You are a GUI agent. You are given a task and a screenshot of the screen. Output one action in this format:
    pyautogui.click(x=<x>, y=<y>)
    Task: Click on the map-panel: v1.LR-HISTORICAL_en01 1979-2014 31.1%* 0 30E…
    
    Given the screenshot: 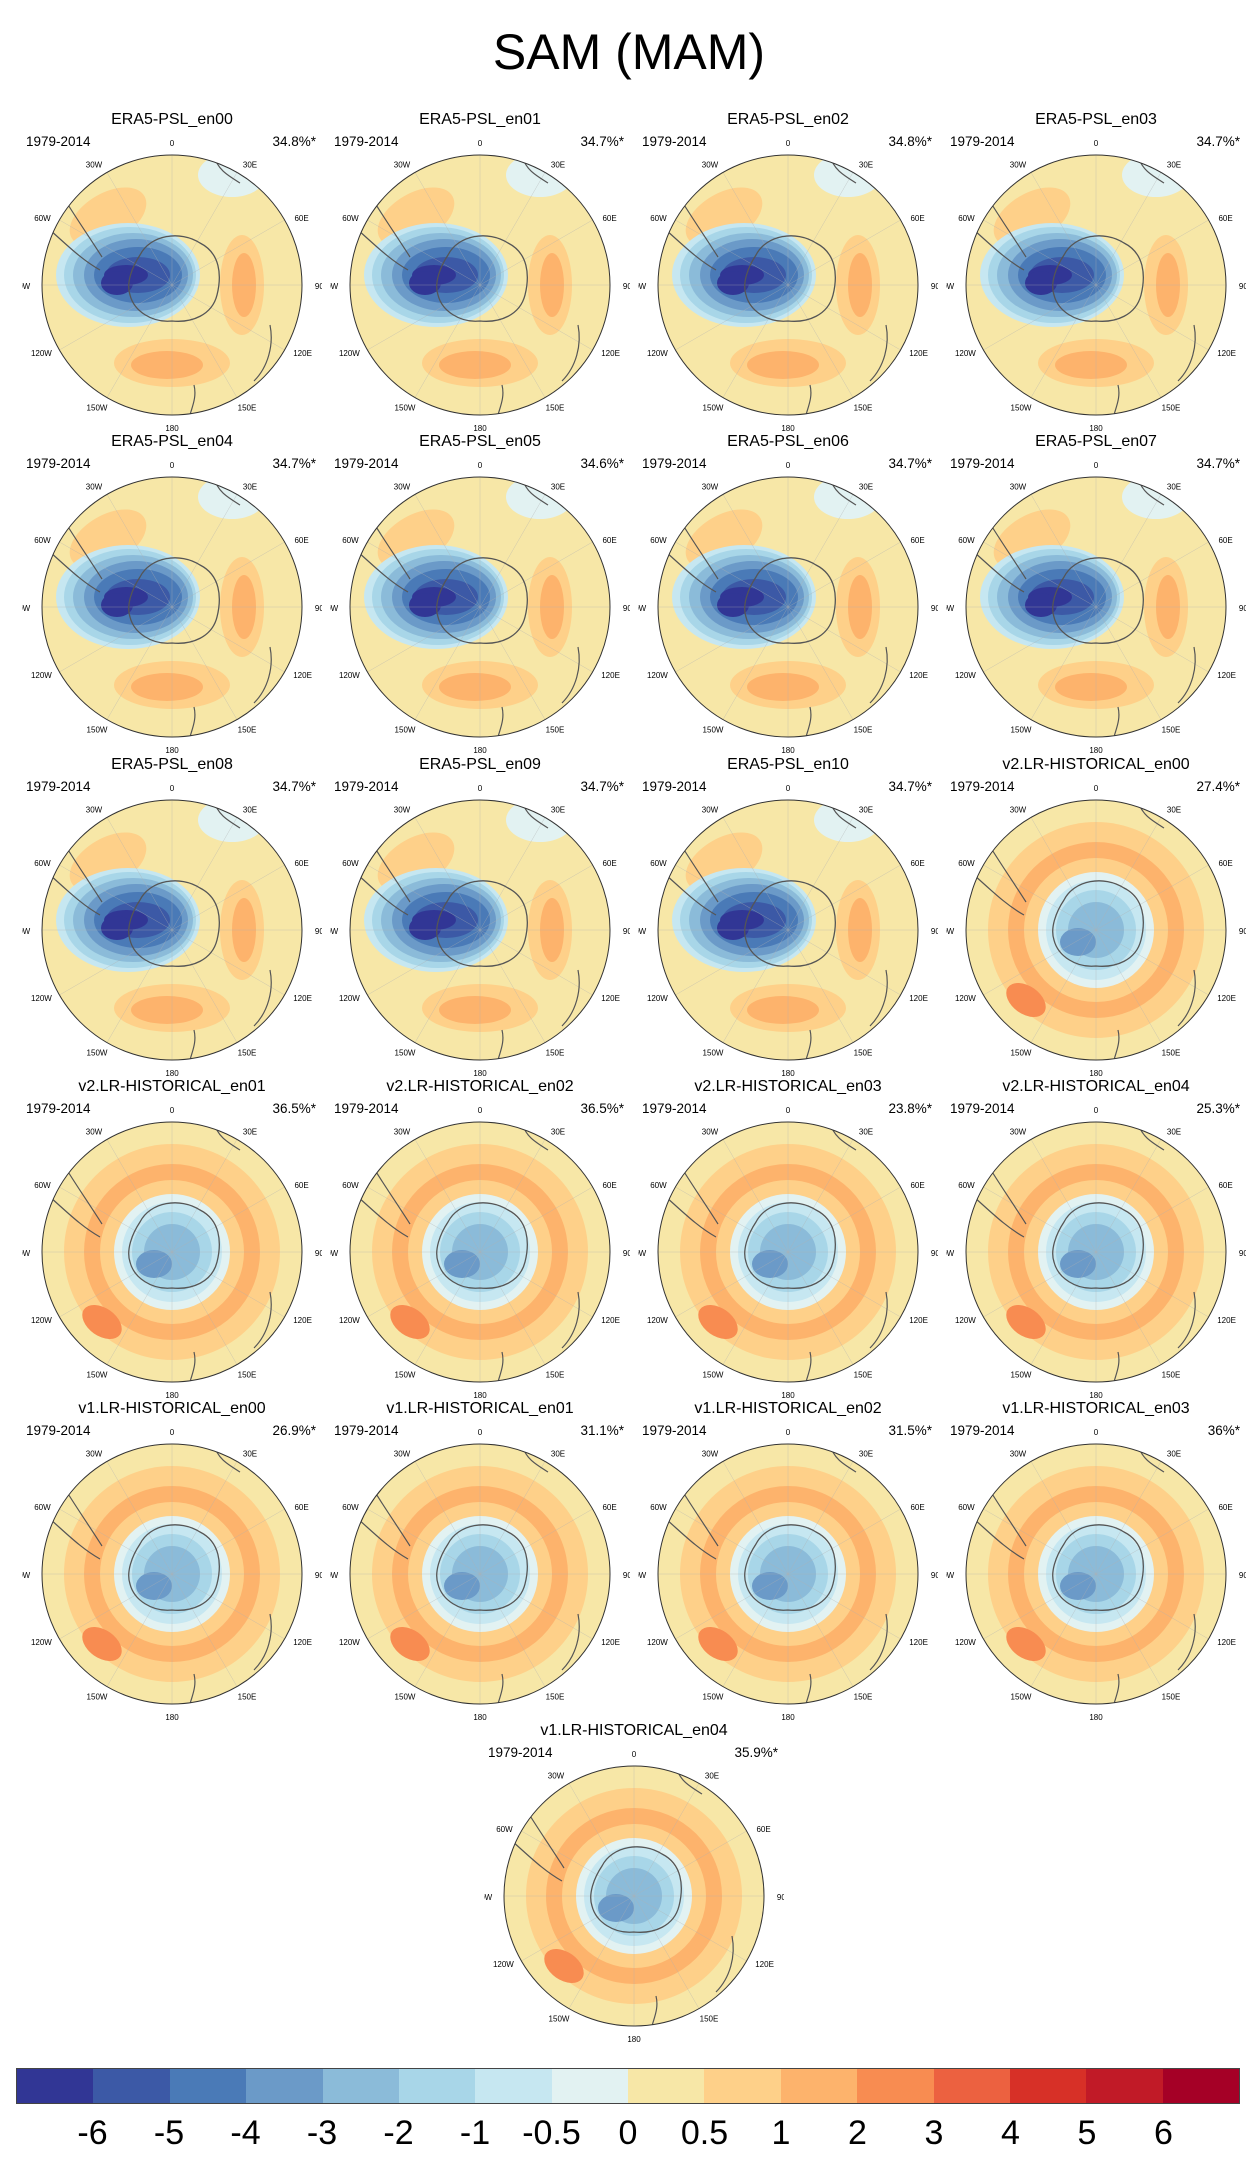 What is the action you would take?
    pyautogui.click(x=480, y=1560)
    